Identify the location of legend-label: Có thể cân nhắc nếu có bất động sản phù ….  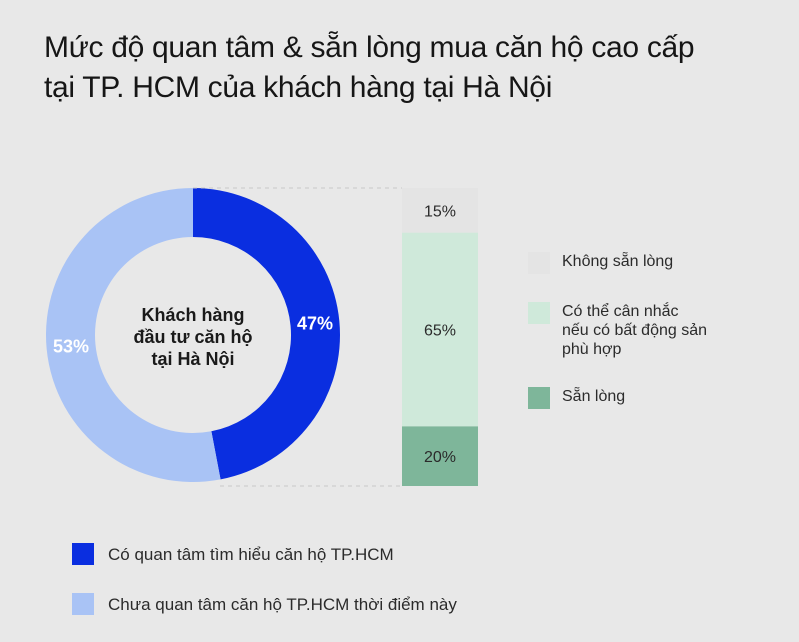
(635, 330).